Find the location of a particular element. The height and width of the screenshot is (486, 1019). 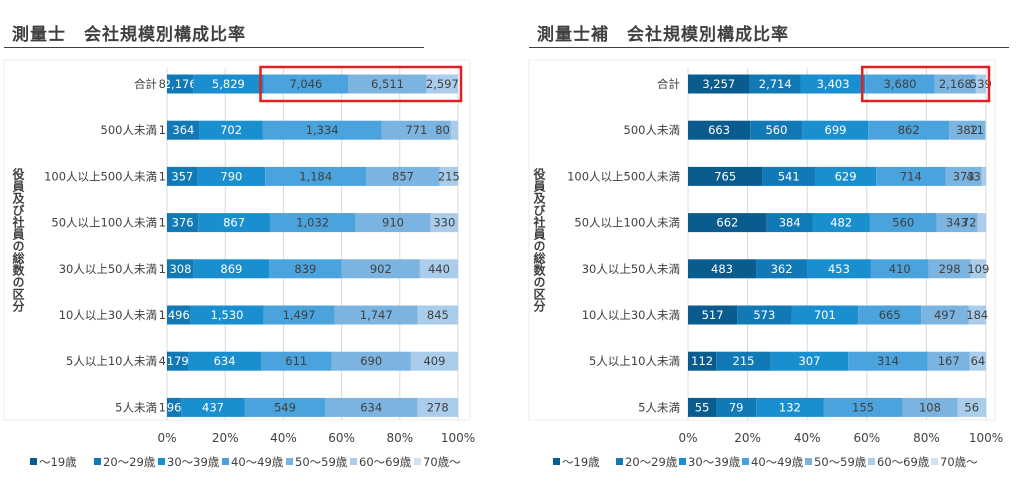

data-label: 573 is located at coordinates (764, 315).